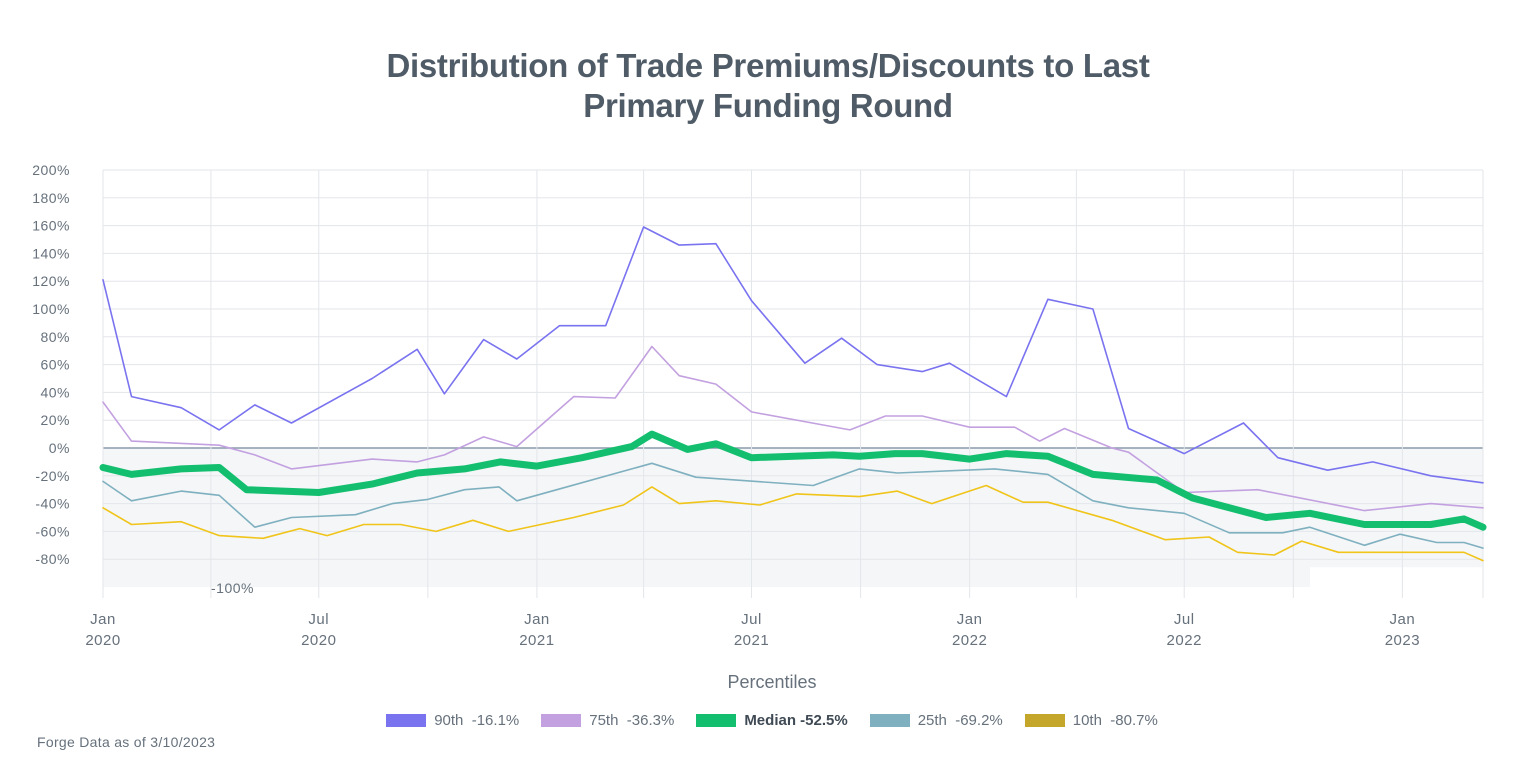 This screenshot has height=768, width=1536. I want to click on legend-label: 90th -16.1%, so click(477, 720).